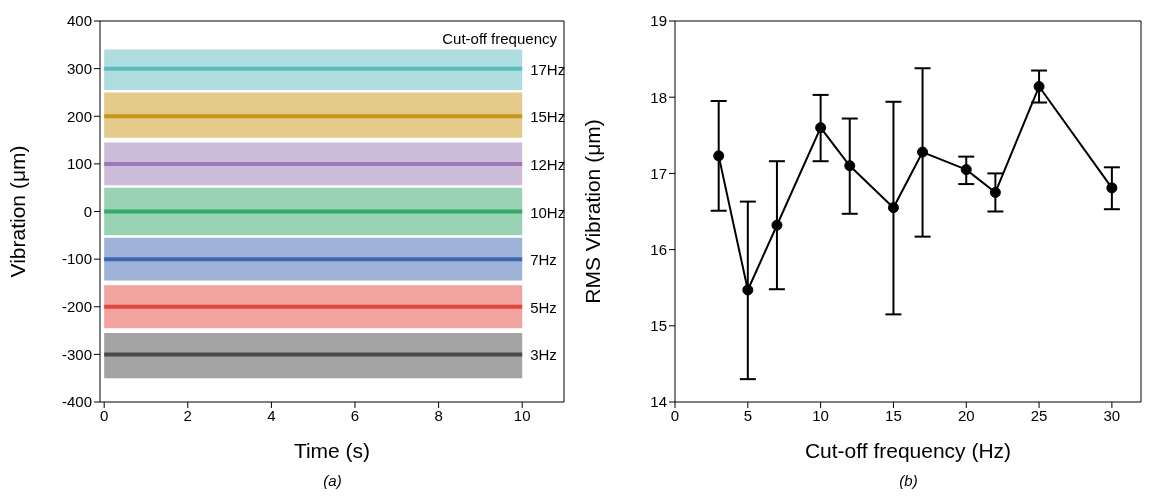 Image resolution: width=1152 pixels, height=496 pixels. I want to click on series-label: 5Hz, so click(543, 307).